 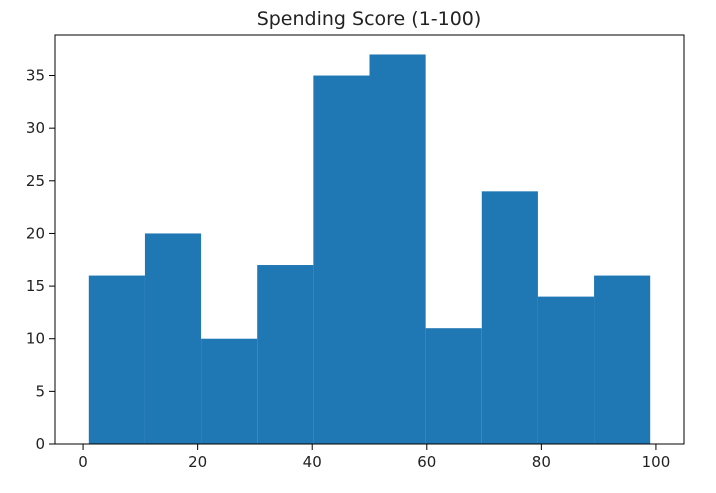 I want to click on x-tick-label: 40, so click(x=312, y=462).